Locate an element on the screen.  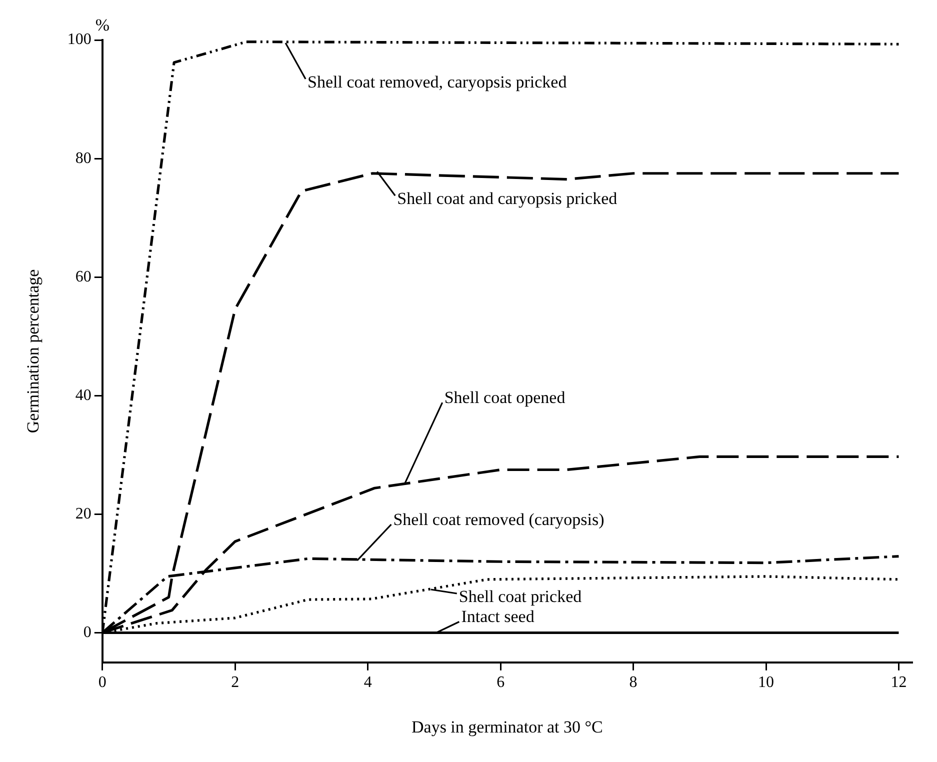
annotation: Shell coat removed (caryopsis) is located at coordinates (498, 519).